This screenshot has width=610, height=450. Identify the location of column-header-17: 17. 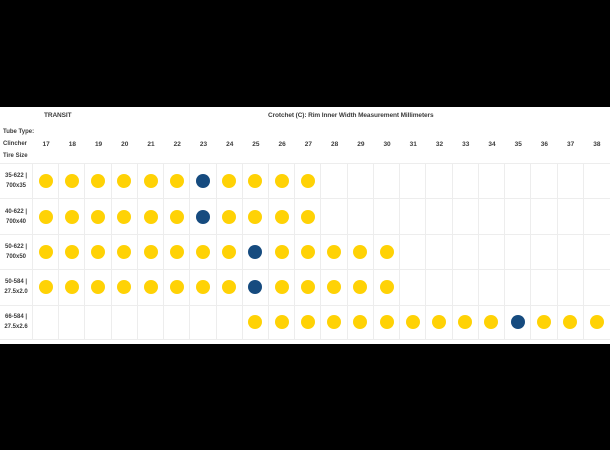
(46, 144).